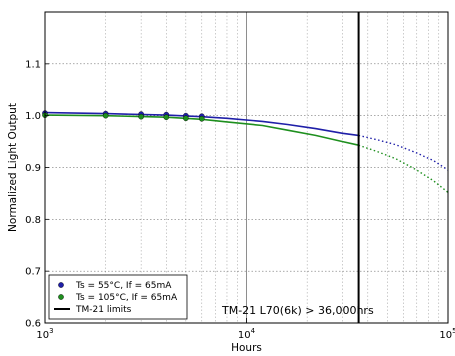  What do you see at coordinates (33, 272) in the screenshot?
I see `y-tick-label: 0.7` at bounding box center [33, 272].